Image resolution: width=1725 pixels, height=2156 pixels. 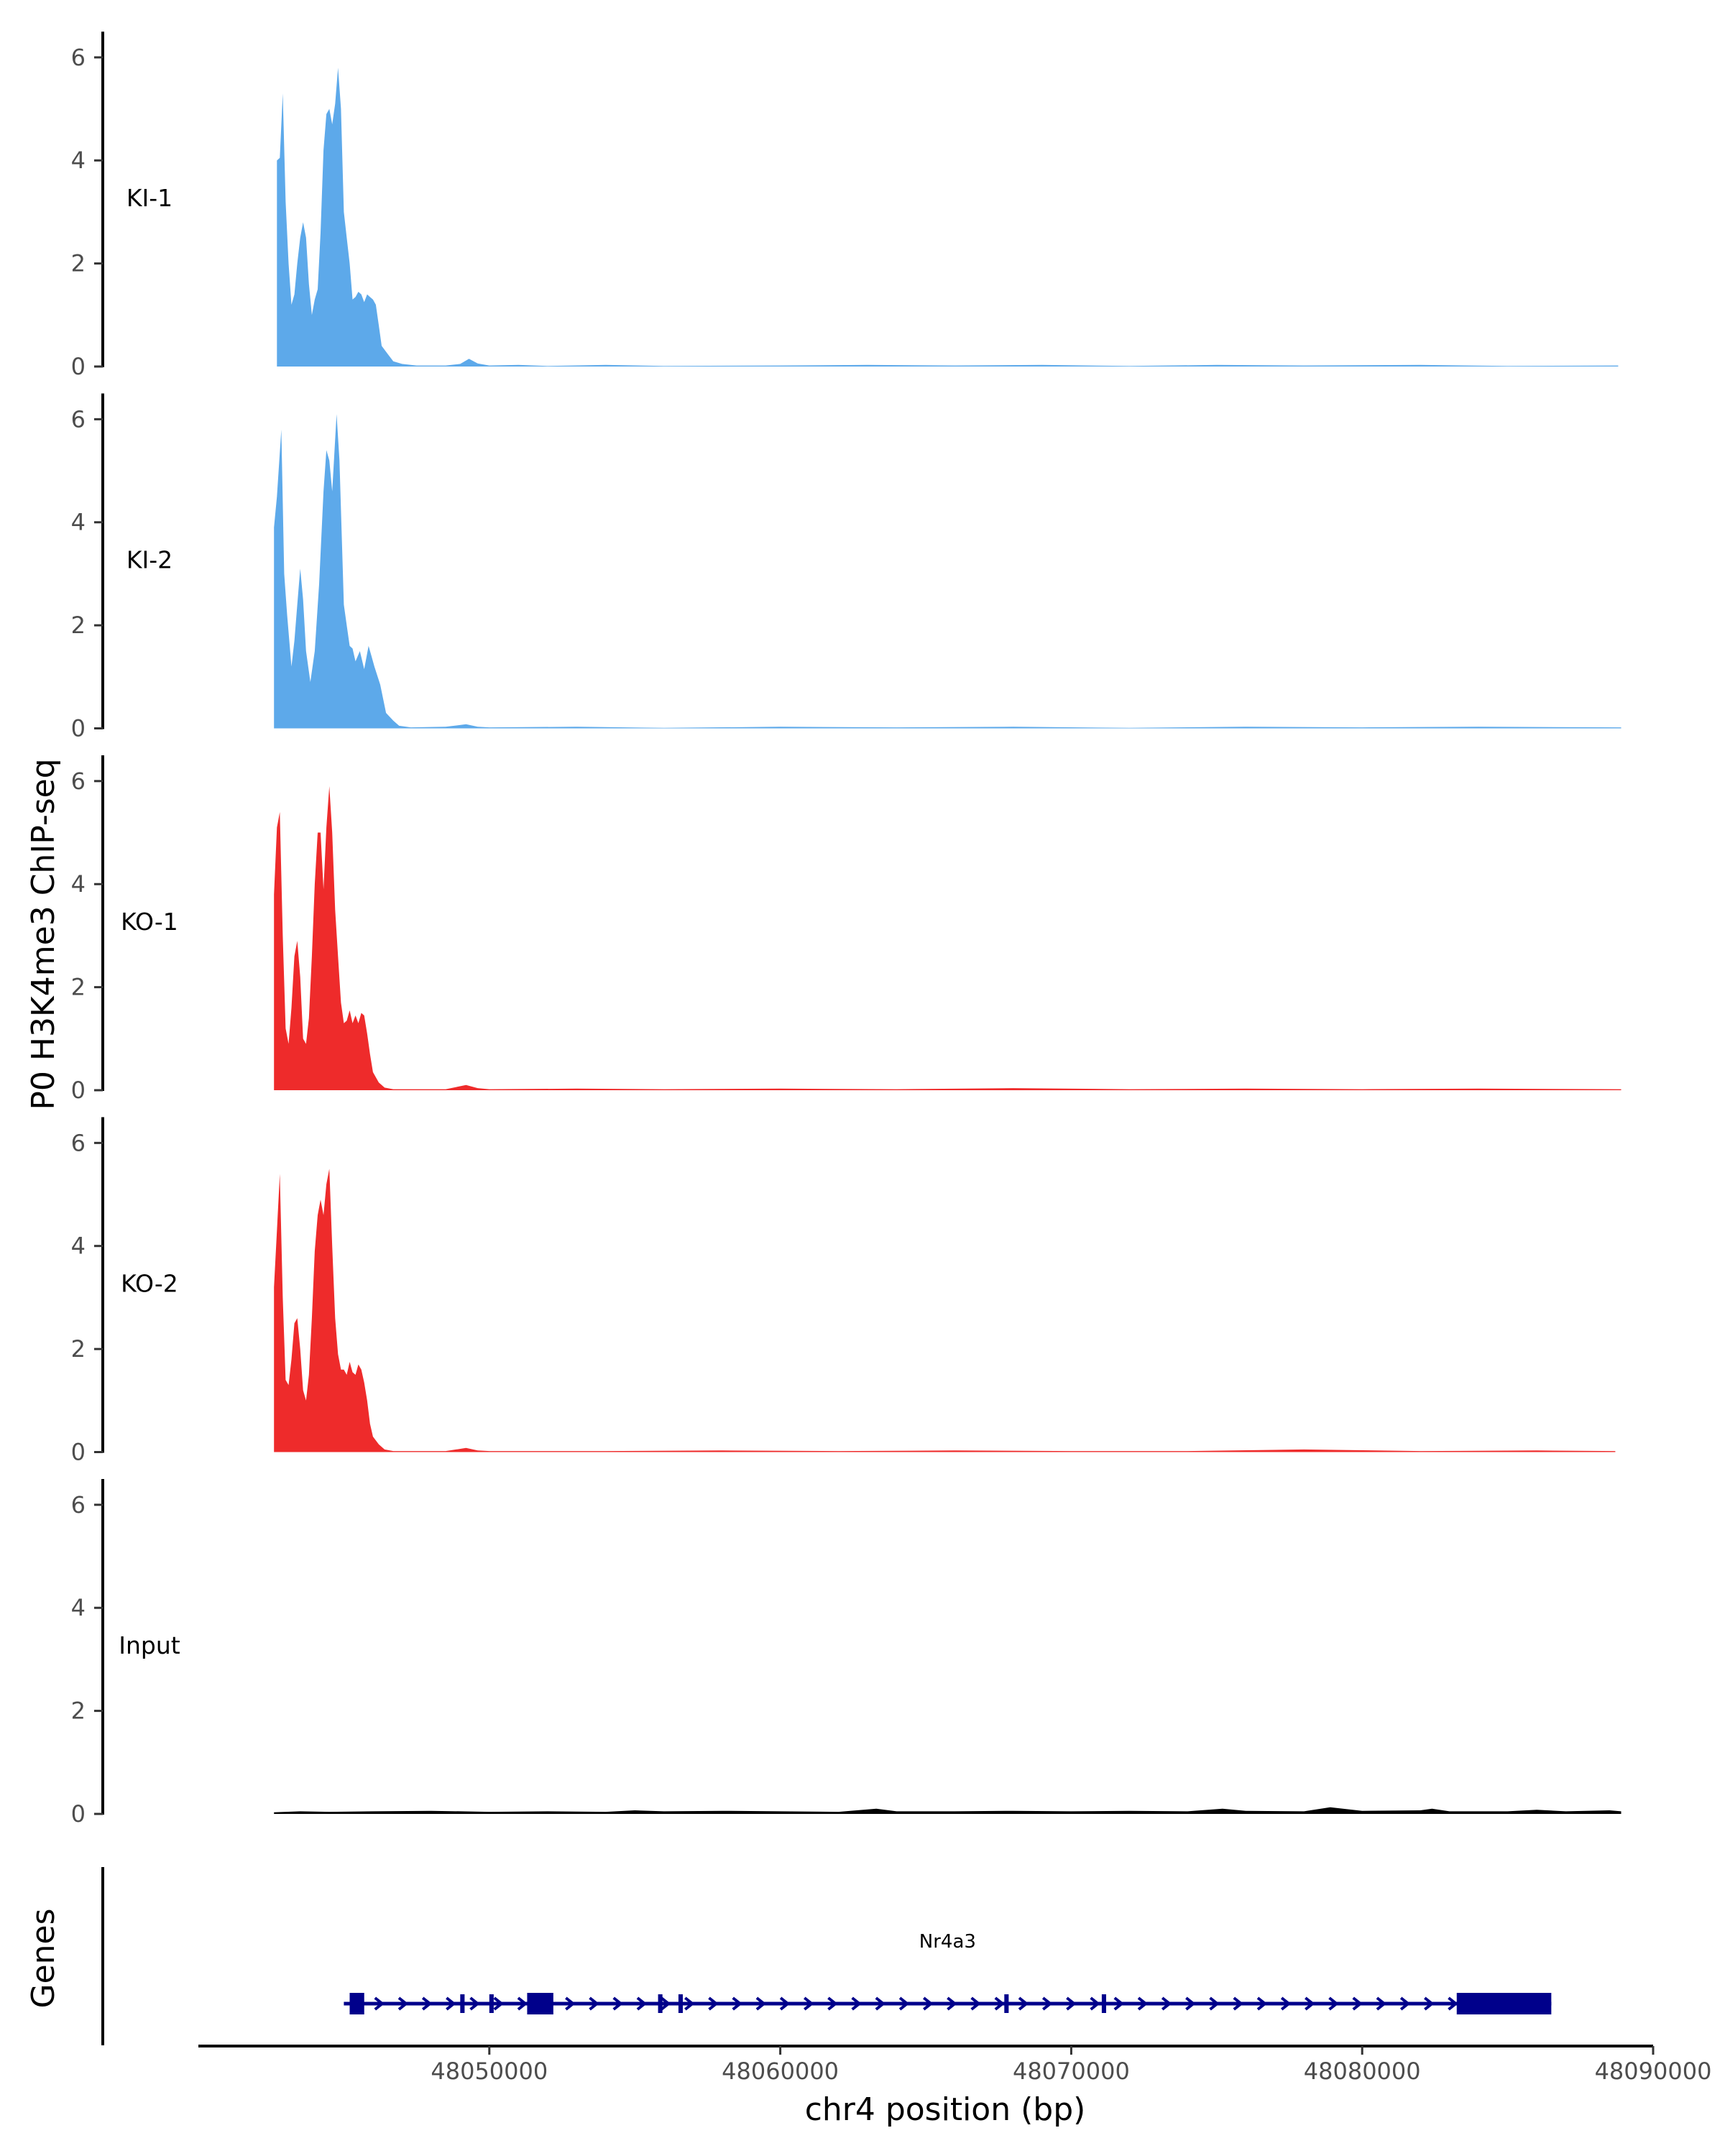 What do you see at coordinates (1071, 2071) in the screenshot?
I see `x-tick-label: 48070000` at bounding box center [1071, 2071].